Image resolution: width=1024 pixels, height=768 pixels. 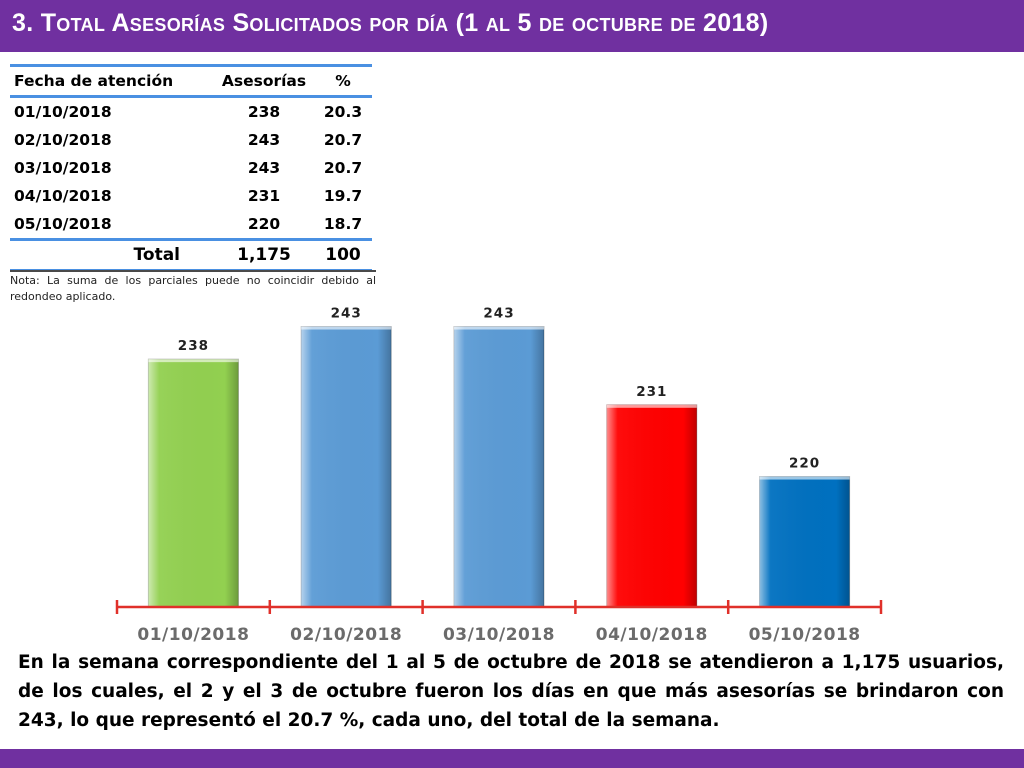 What do you see at coordinates (191, 140) in the screenshot?
I see `table-row: 02/10/2018 243 20.7` at bounding box center [191, 140].